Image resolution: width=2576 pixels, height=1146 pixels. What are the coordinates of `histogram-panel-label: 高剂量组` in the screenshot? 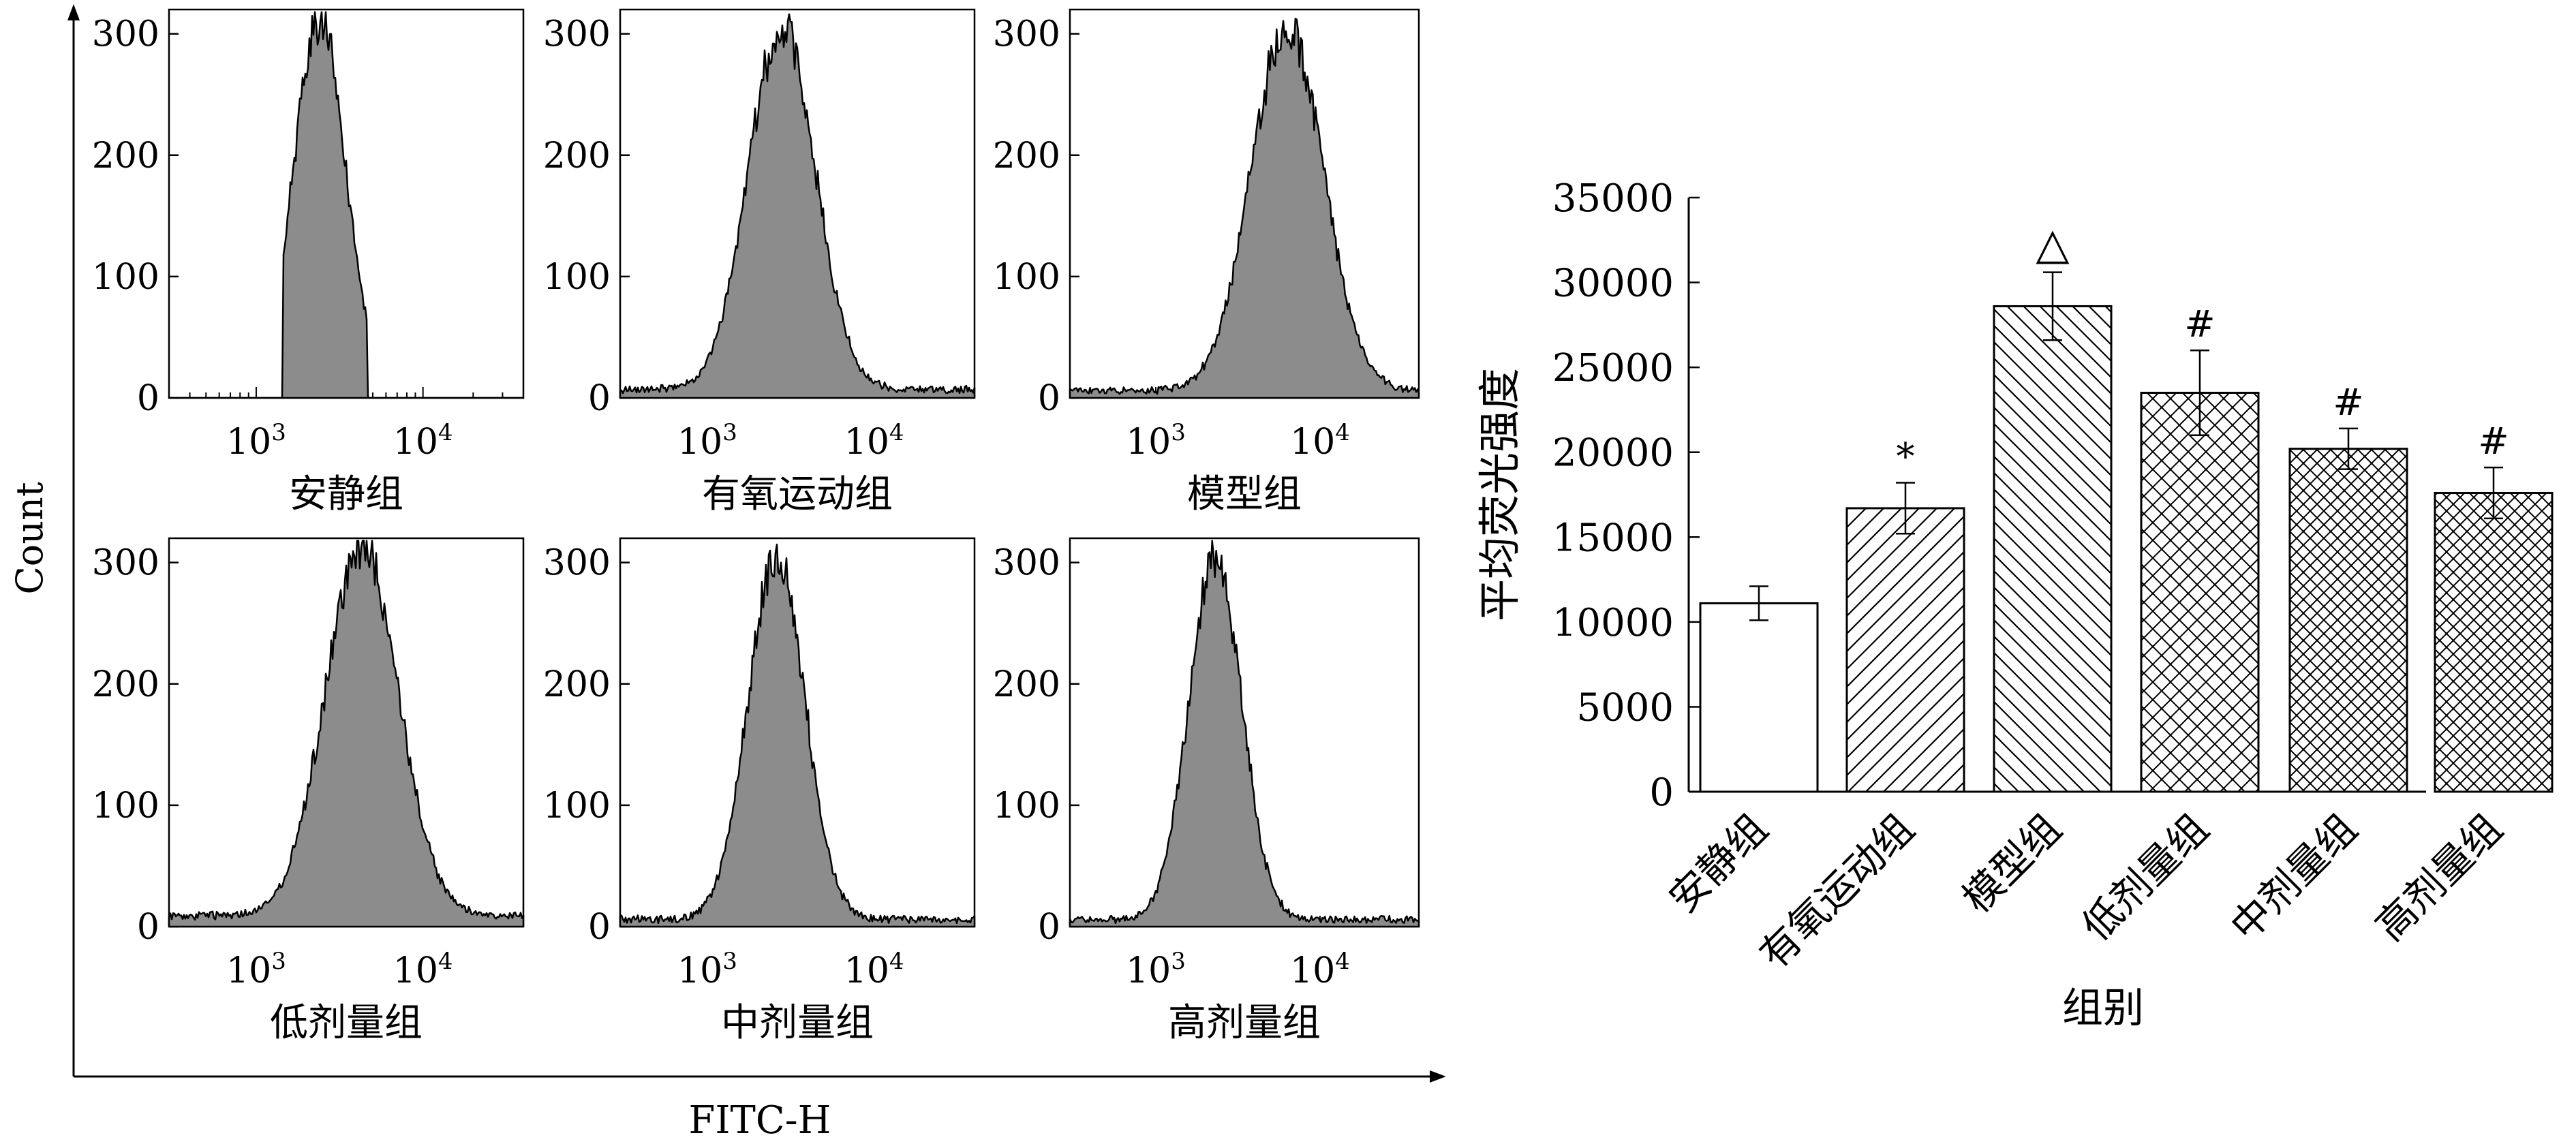 It's located at (1244, 1023).